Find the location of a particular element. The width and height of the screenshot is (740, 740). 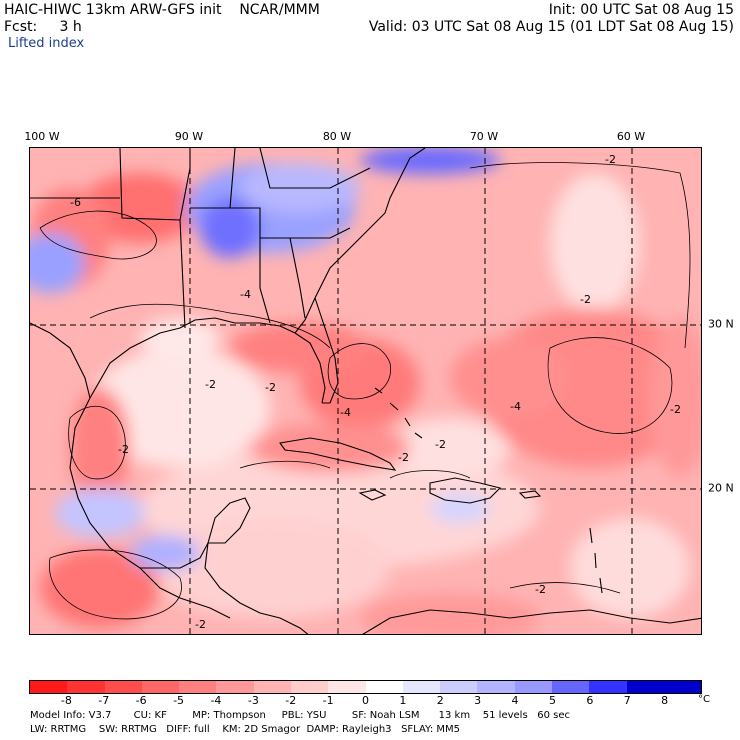

colorbar-unit: °C is located at coordinates (704, 699).